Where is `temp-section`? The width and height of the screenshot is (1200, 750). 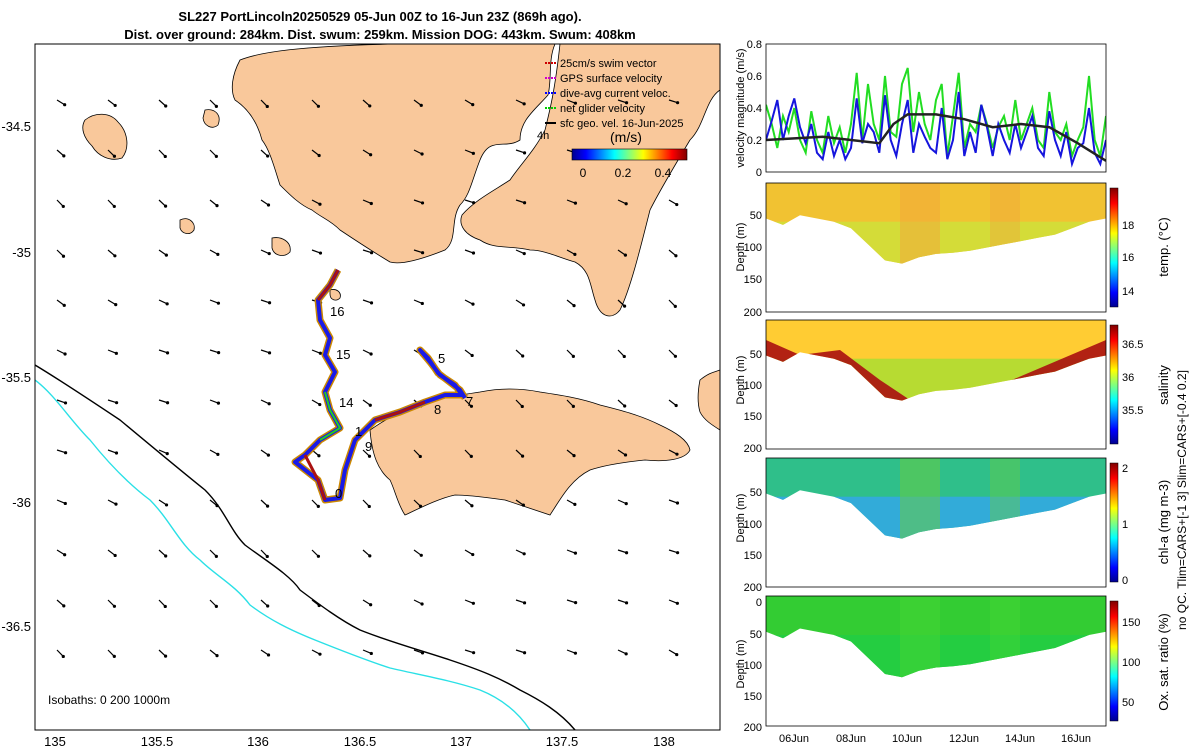
temp-section is located at coordinates (942, 247).